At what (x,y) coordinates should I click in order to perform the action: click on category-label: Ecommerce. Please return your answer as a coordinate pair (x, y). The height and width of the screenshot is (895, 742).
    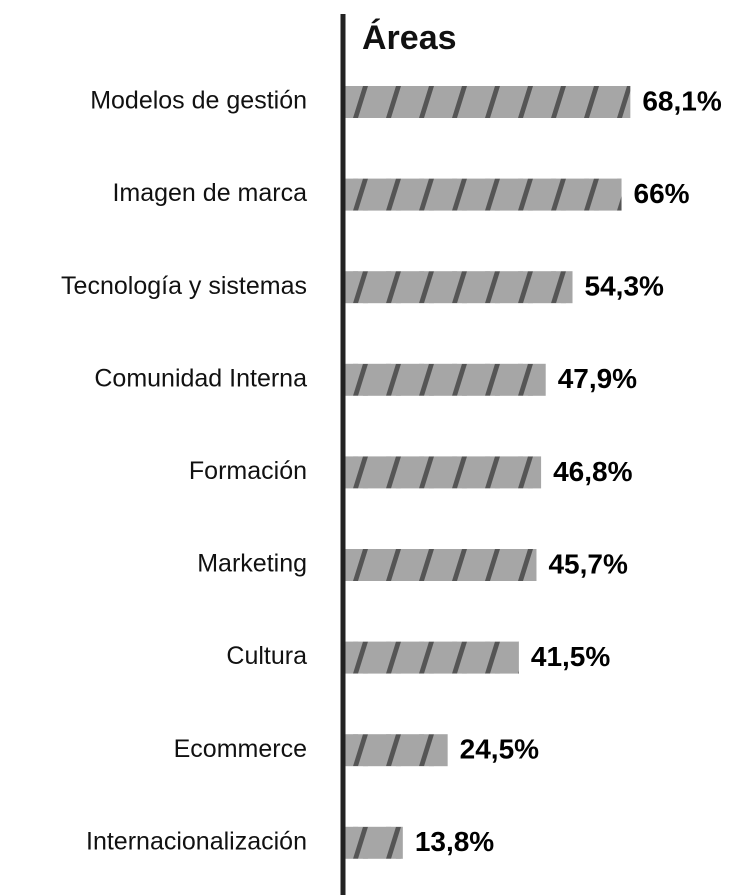
    Looking at the image, I should click on (240, 749).